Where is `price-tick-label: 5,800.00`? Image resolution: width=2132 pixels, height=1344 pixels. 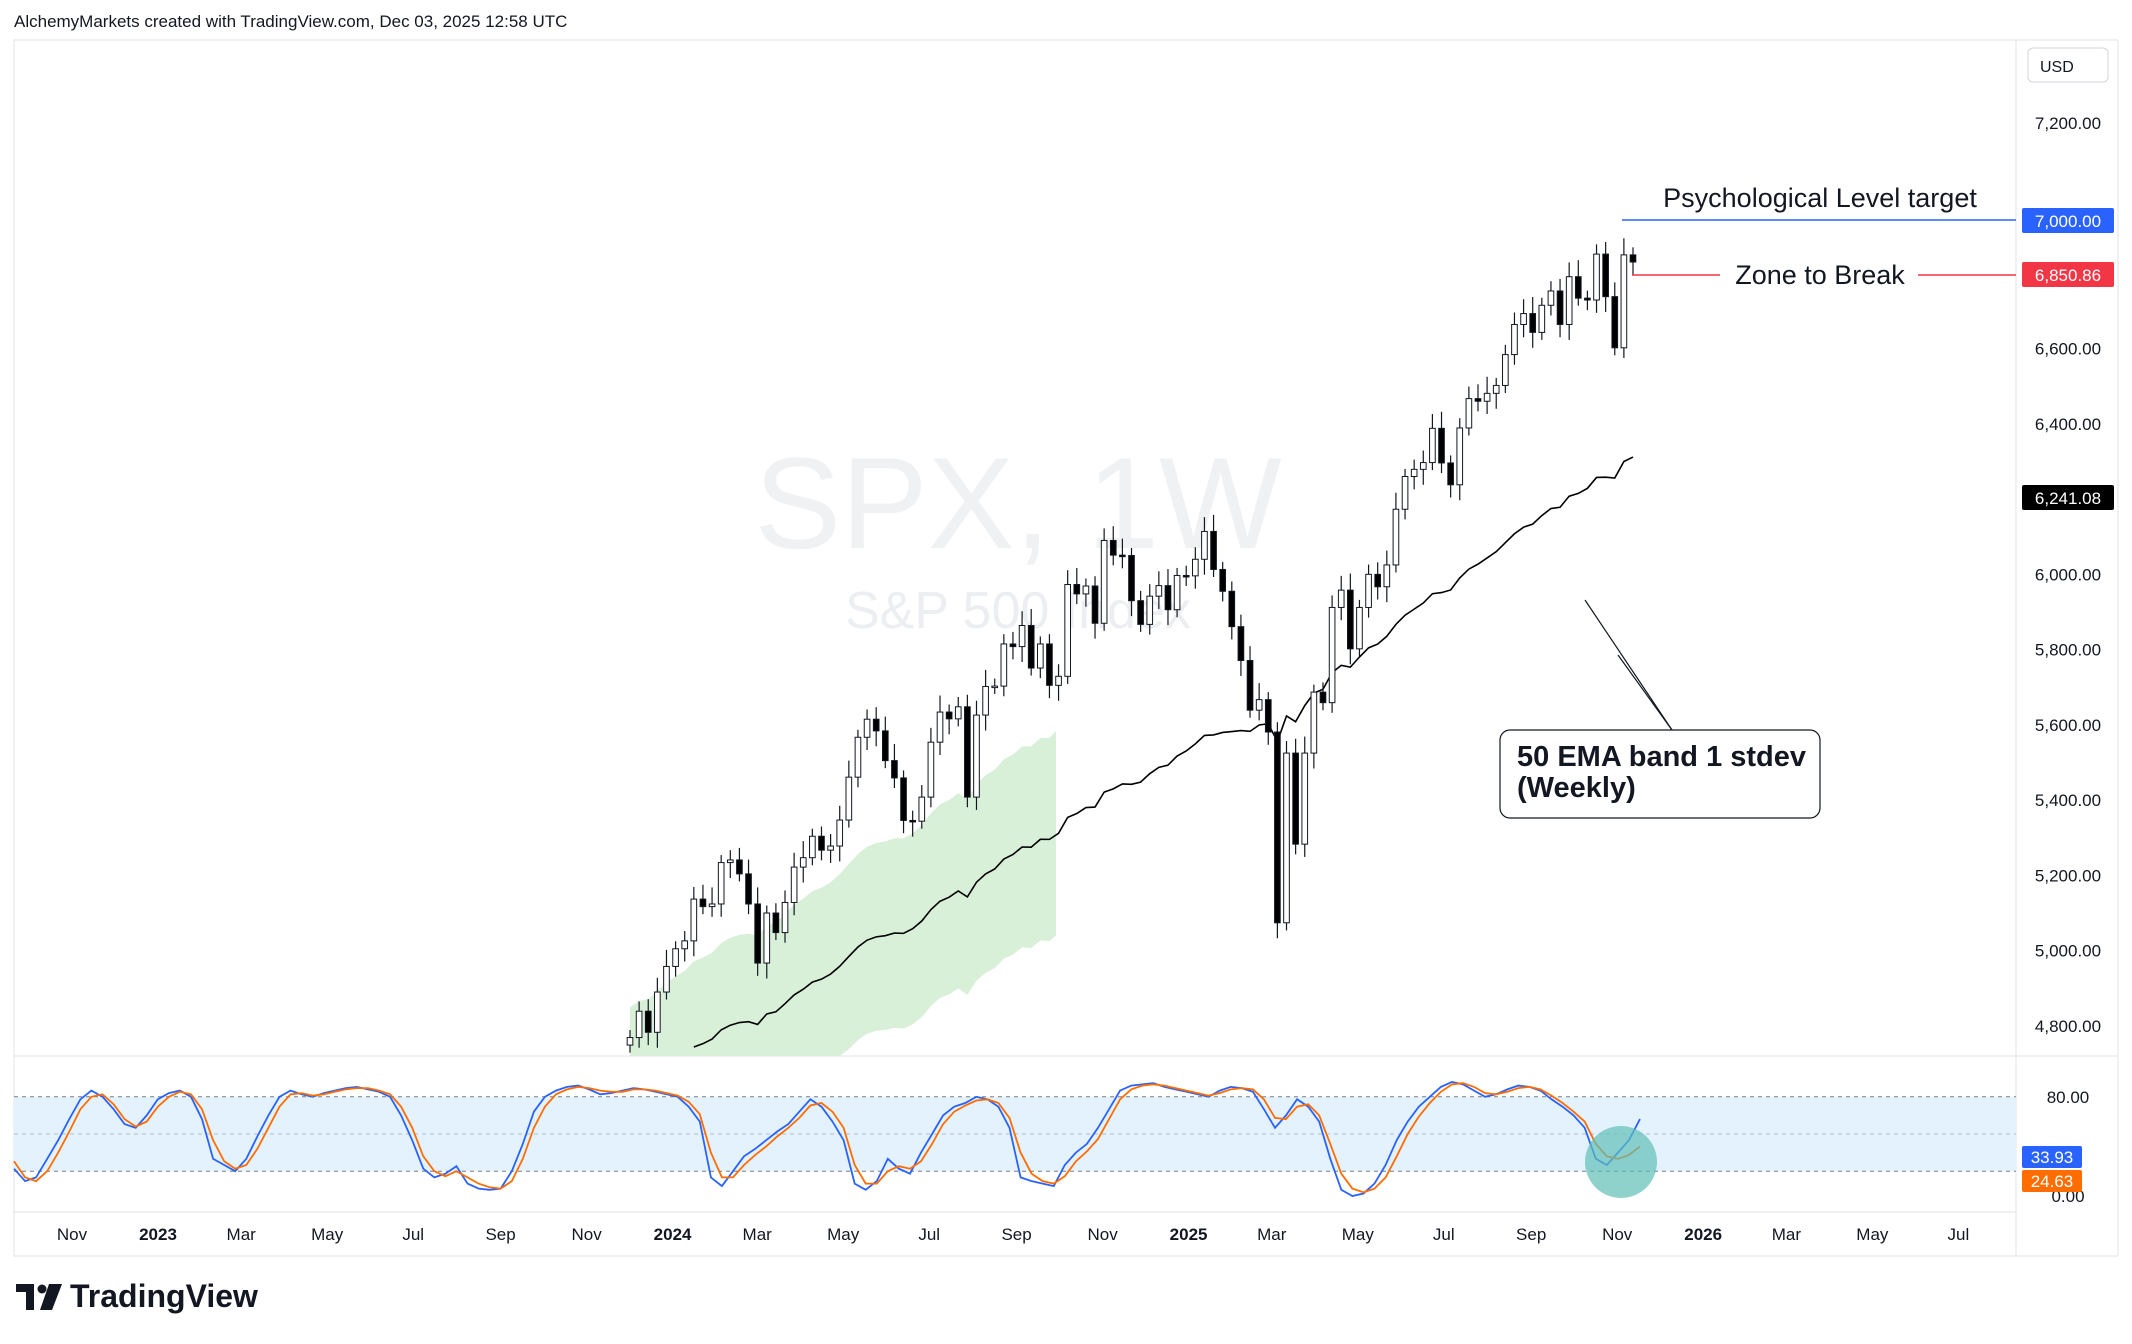
price-tick-label: 5,800.00 is located at coordinates (2068, 650).